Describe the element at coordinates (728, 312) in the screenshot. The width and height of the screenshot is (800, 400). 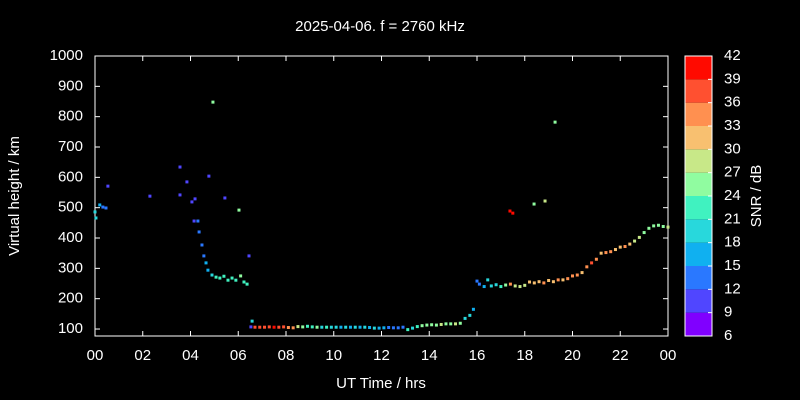
I see `colorbar-tick-label: 9` at that location.